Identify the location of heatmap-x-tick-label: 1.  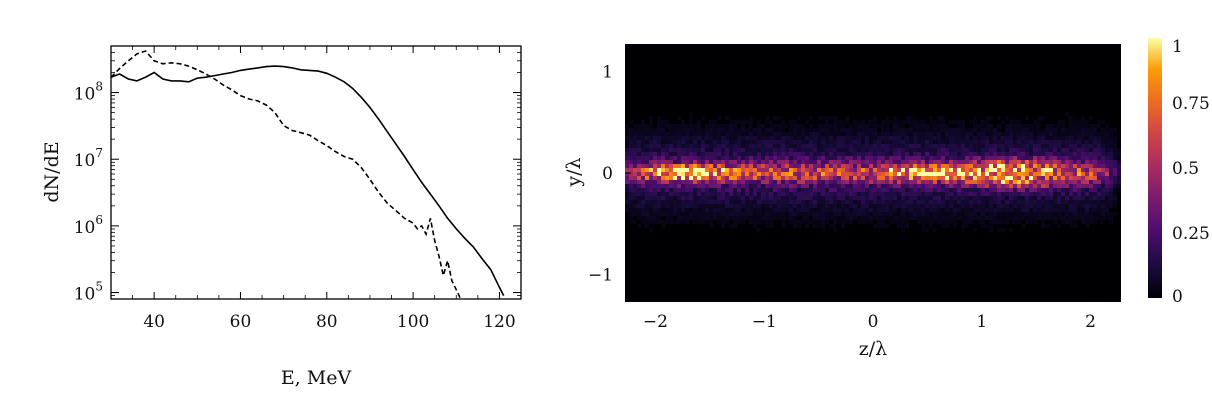
(981, 322).